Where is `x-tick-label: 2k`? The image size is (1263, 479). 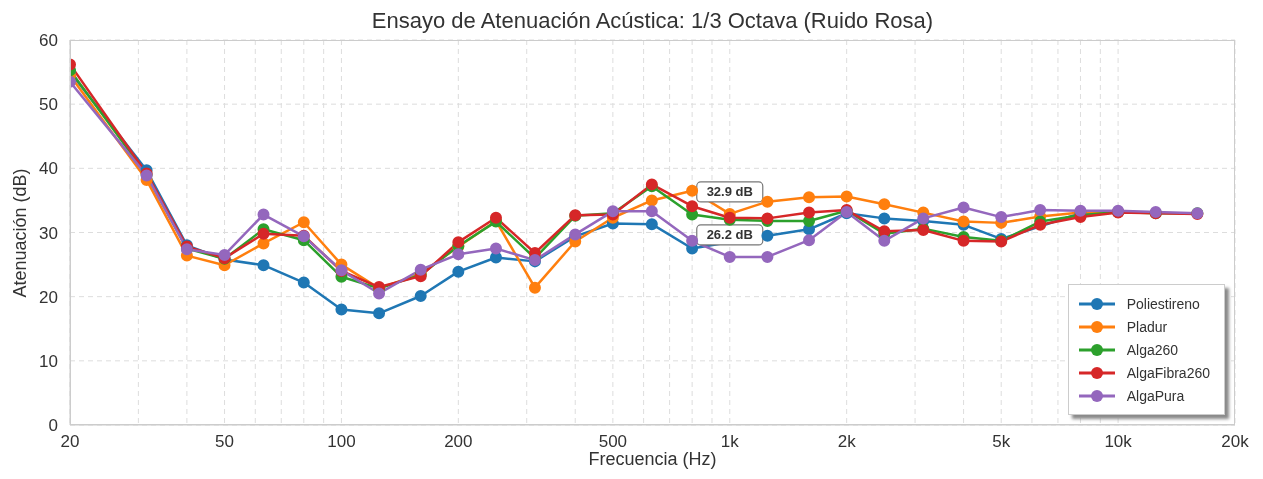
x-tick-label: 2k is located at coordinates (847, 442).